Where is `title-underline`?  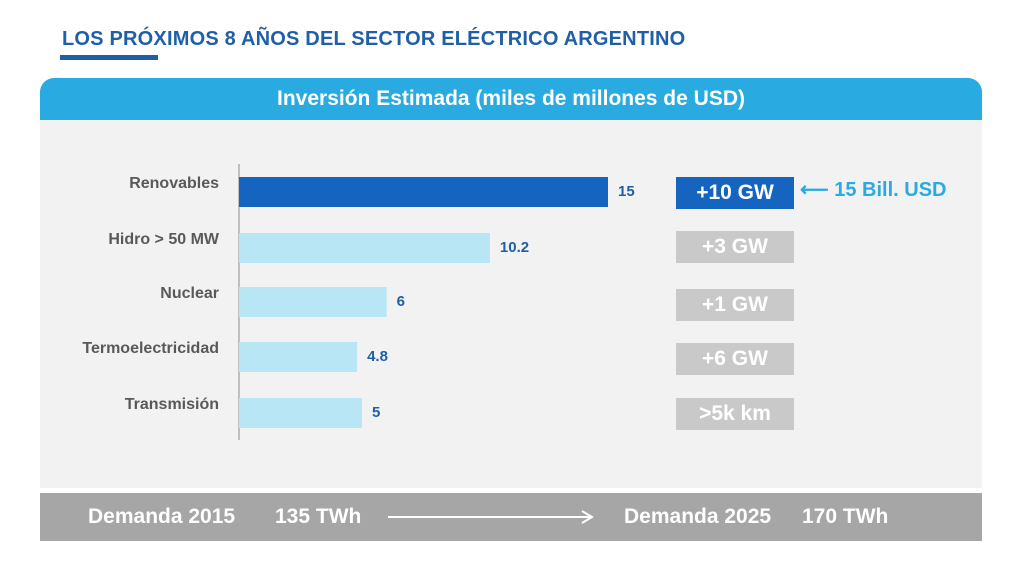 title-underline is located at coordinates (109, 57).